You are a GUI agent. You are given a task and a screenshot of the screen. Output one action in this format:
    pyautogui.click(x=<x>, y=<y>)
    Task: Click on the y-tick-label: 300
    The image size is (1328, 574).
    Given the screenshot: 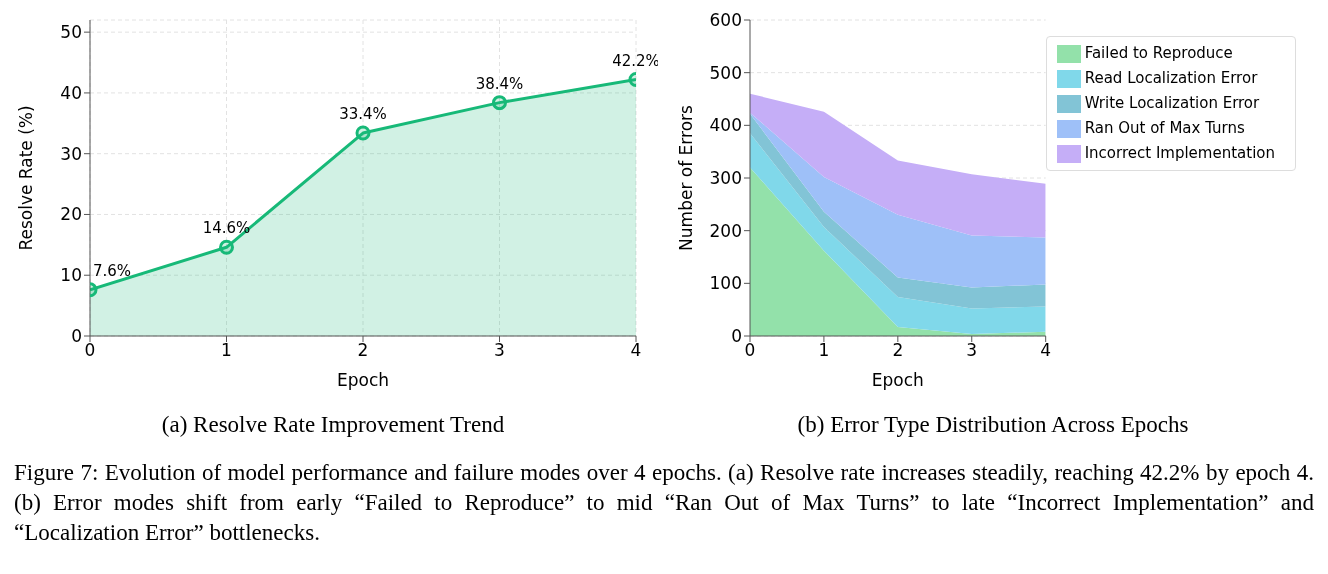 What is the action you would take?
    pyautogui.click(x=725, y=178)
    